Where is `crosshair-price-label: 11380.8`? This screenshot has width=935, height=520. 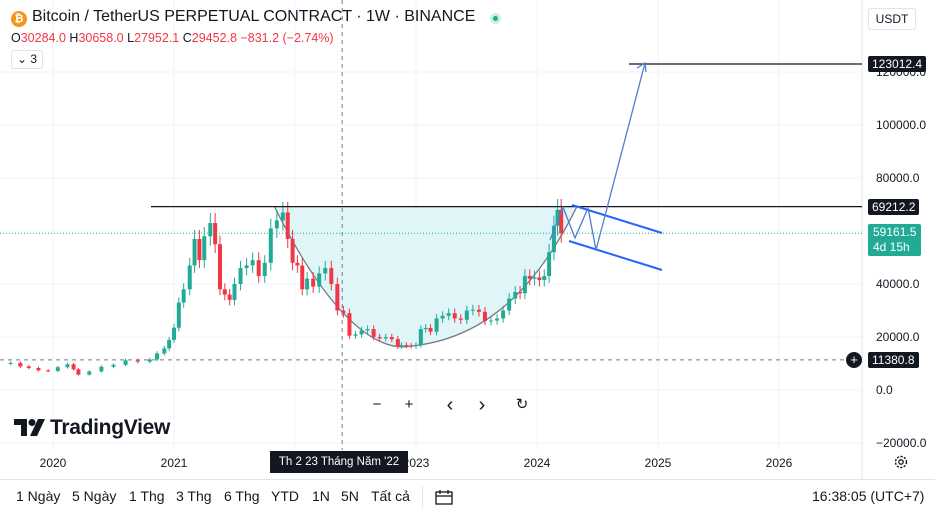 crosshair-price-label: 11380.8 is located at coordinates (893, 360).